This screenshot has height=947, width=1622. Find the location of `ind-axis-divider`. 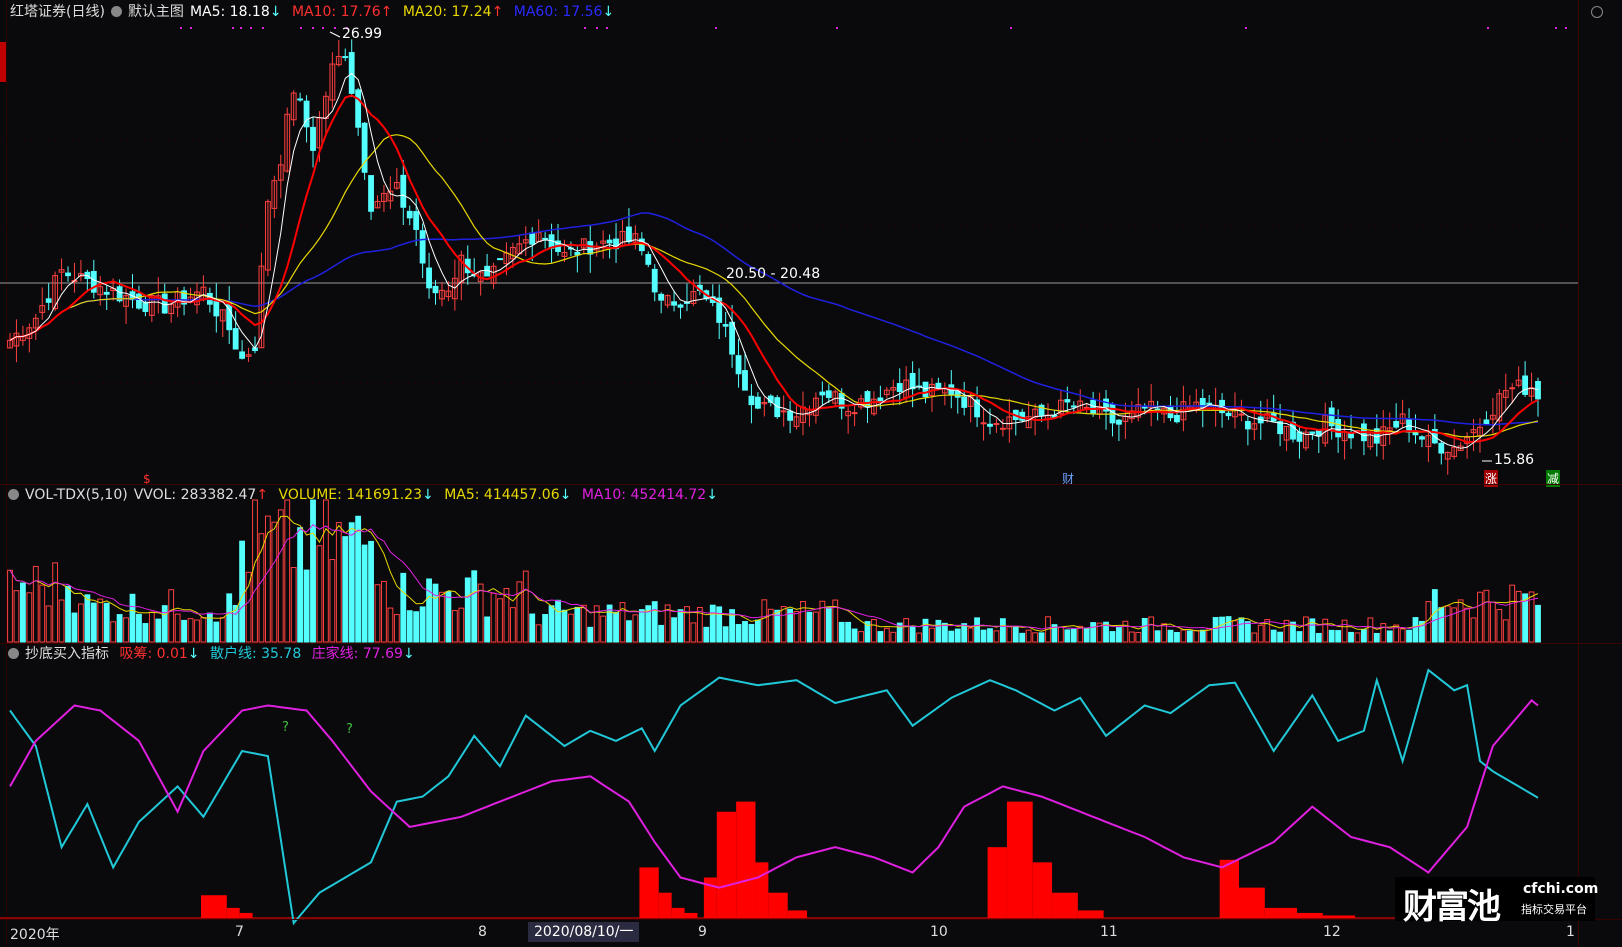

ind-axis-divider is located at coordinates (811, 919).